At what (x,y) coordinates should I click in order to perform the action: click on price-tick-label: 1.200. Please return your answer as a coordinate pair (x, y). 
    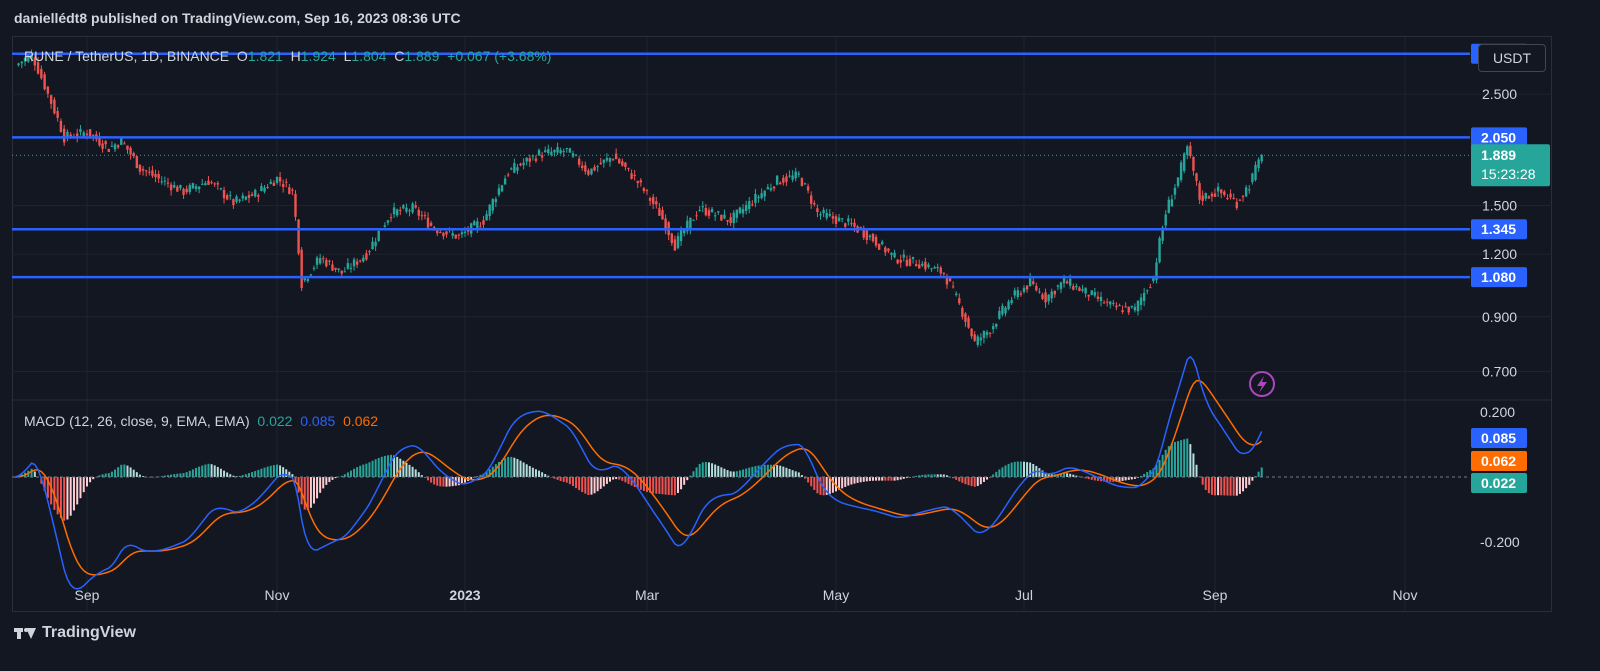
    Looking at the image, I should click on (1499, 254).